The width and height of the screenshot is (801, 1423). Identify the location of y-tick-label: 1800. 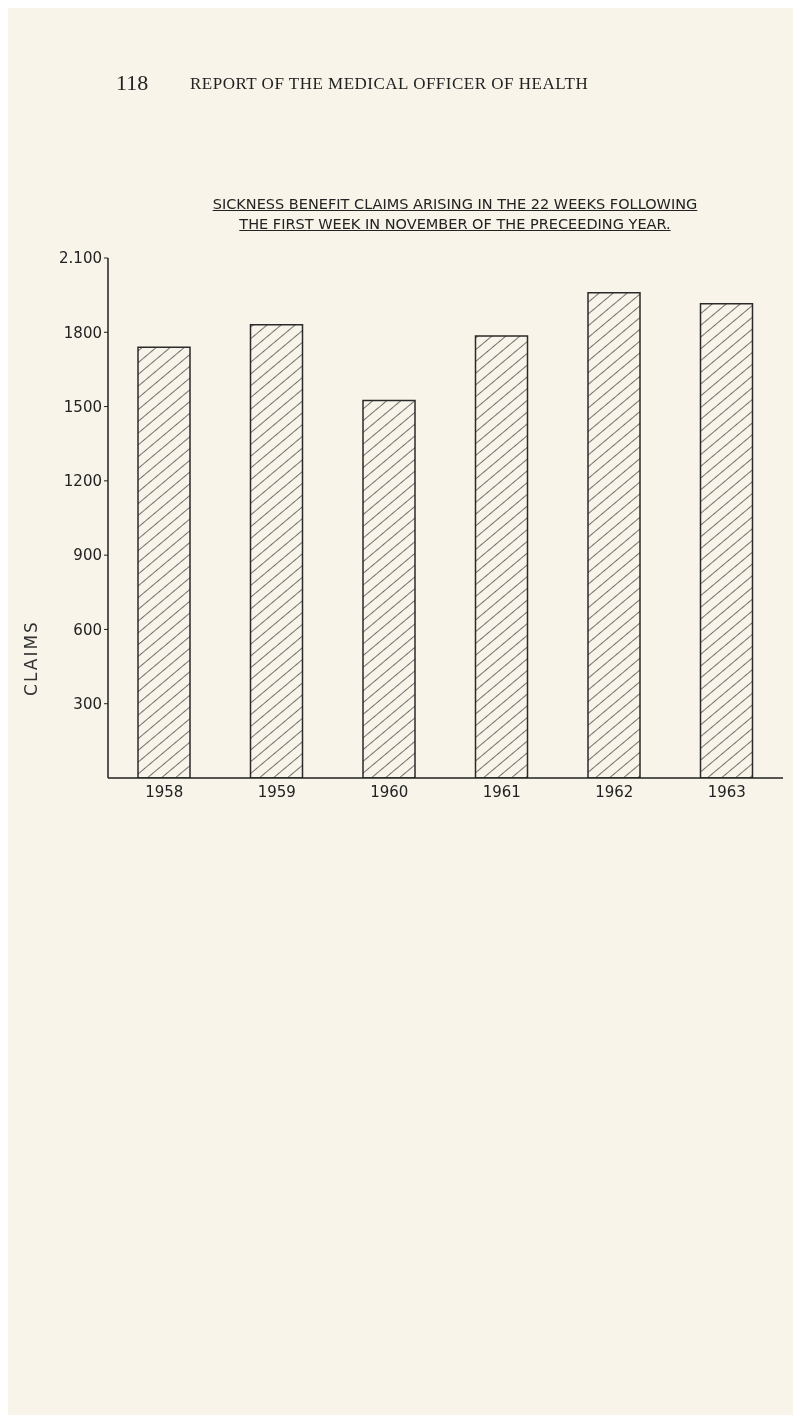
(82, 332).